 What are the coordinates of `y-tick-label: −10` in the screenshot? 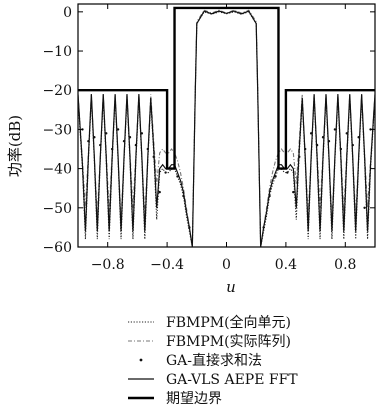 It's located at (57, 52).